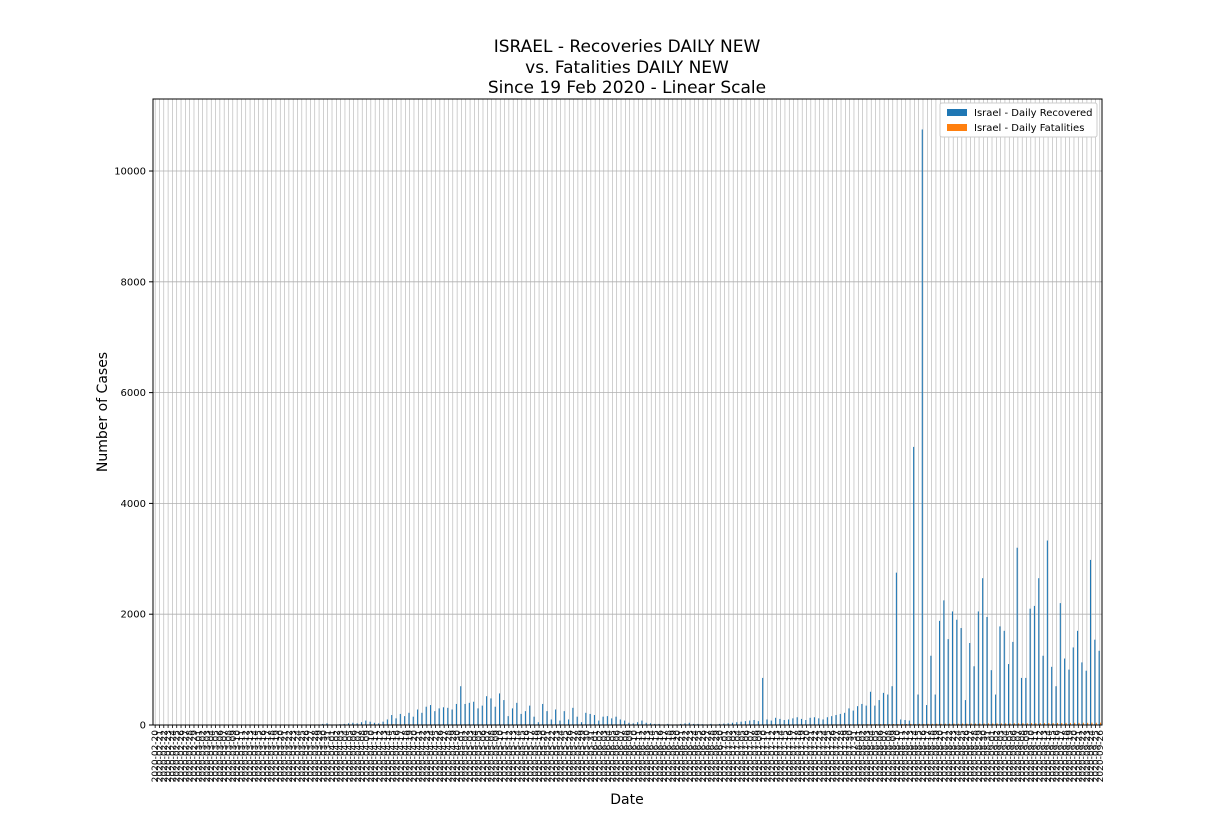 This screenshot has width=1224, height=828. I want to click on x-tick-label: 2020-03-29, so click(320, 756).